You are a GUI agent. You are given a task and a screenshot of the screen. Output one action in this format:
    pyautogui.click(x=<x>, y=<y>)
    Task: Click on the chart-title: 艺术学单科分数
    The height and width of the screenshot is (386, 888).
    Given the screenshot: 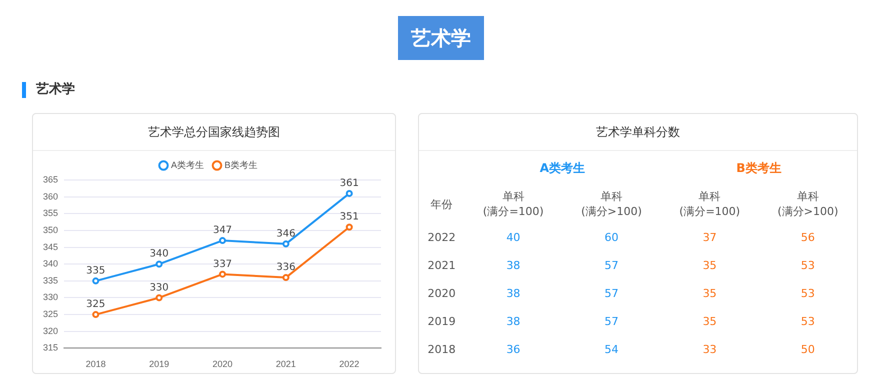 What is the action you would take?
    pyautogui.click(x=638, y=132)
    